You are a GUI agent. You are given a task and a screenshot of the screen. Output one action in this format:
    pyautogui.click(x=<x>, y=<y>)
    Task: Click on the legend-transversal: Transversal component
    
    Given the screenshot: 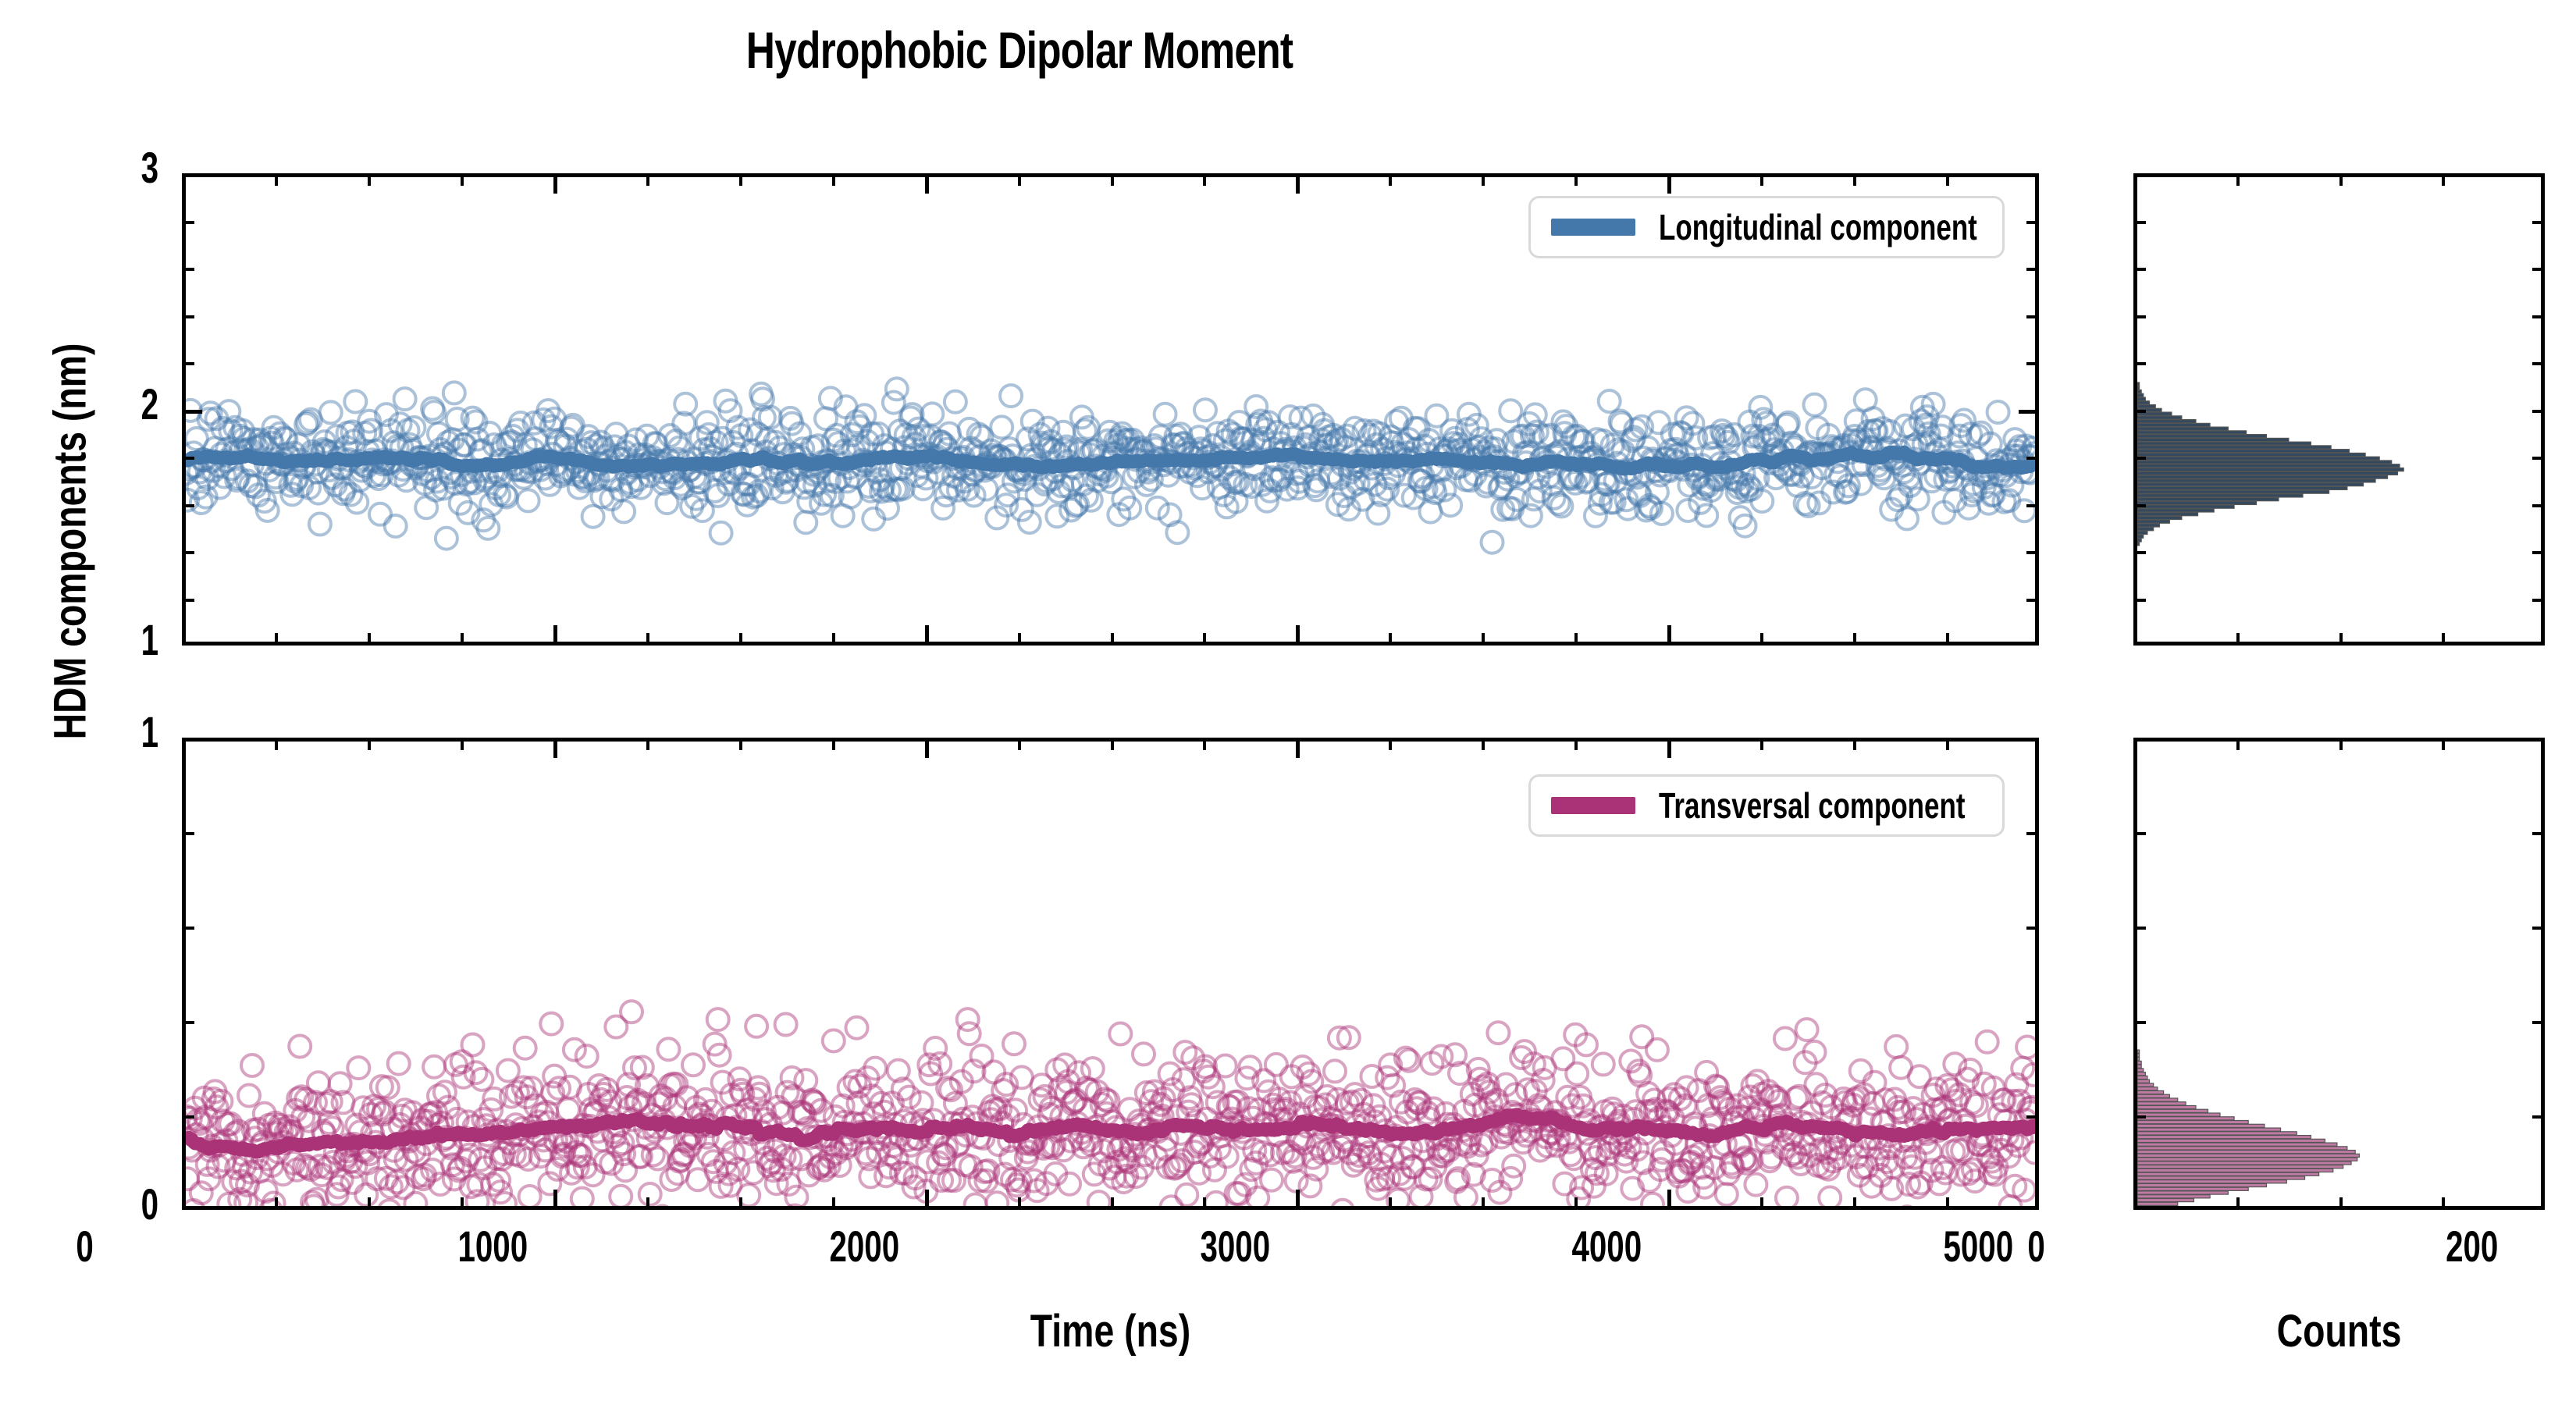 What is the action you would take?
    pyautogui.click(x=1766, y=806)
    